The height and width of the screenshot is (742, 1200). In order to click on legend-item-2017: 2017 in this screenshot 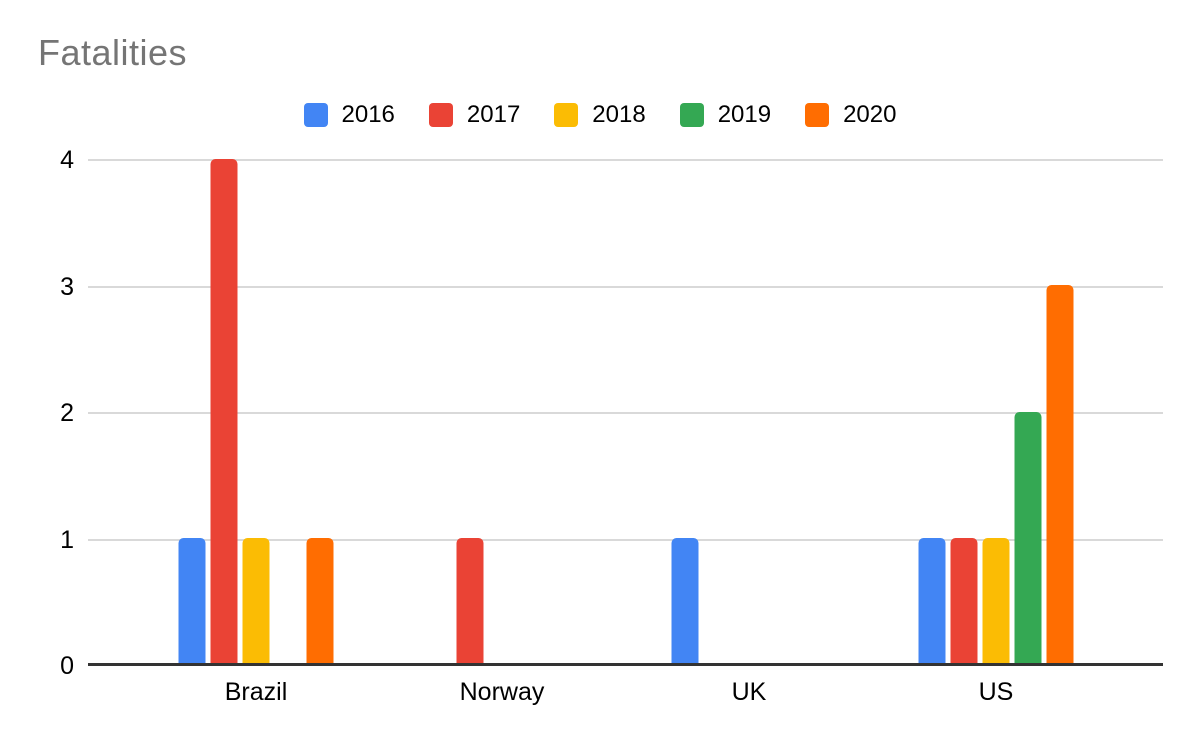, I will do `click(474, 115)`.